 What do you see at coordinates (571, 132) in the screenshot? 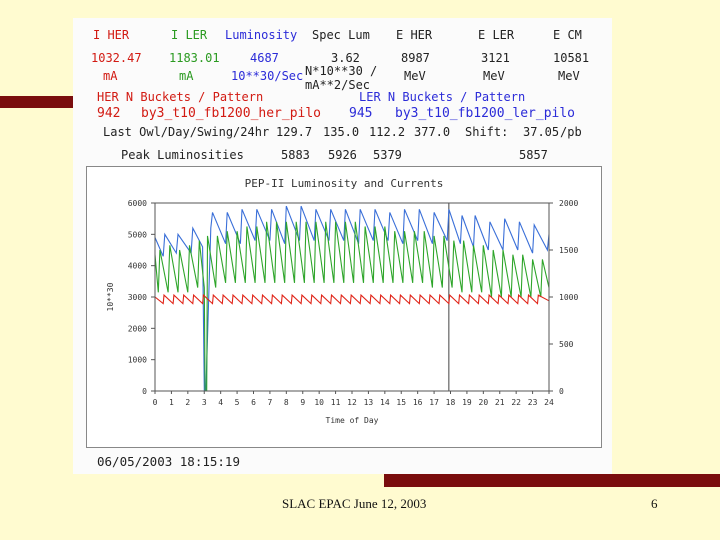
I see `shift-unit: /pb` at bounding box center [571, 132].